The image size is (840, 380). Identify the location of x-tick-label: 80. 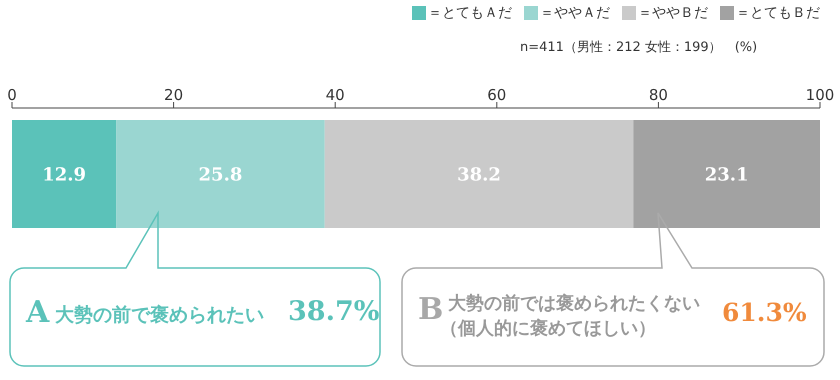
(658, 95).